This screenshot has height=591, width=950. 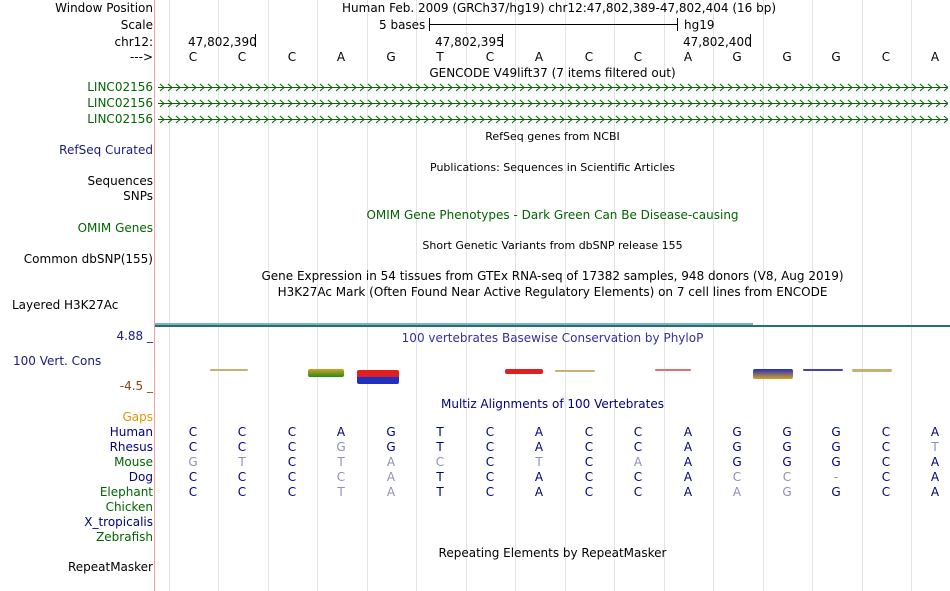 What do you see at coordinates (136, 25) in the screenshot?
I see `label-scale: Scale` at bounding box center [136, 25].